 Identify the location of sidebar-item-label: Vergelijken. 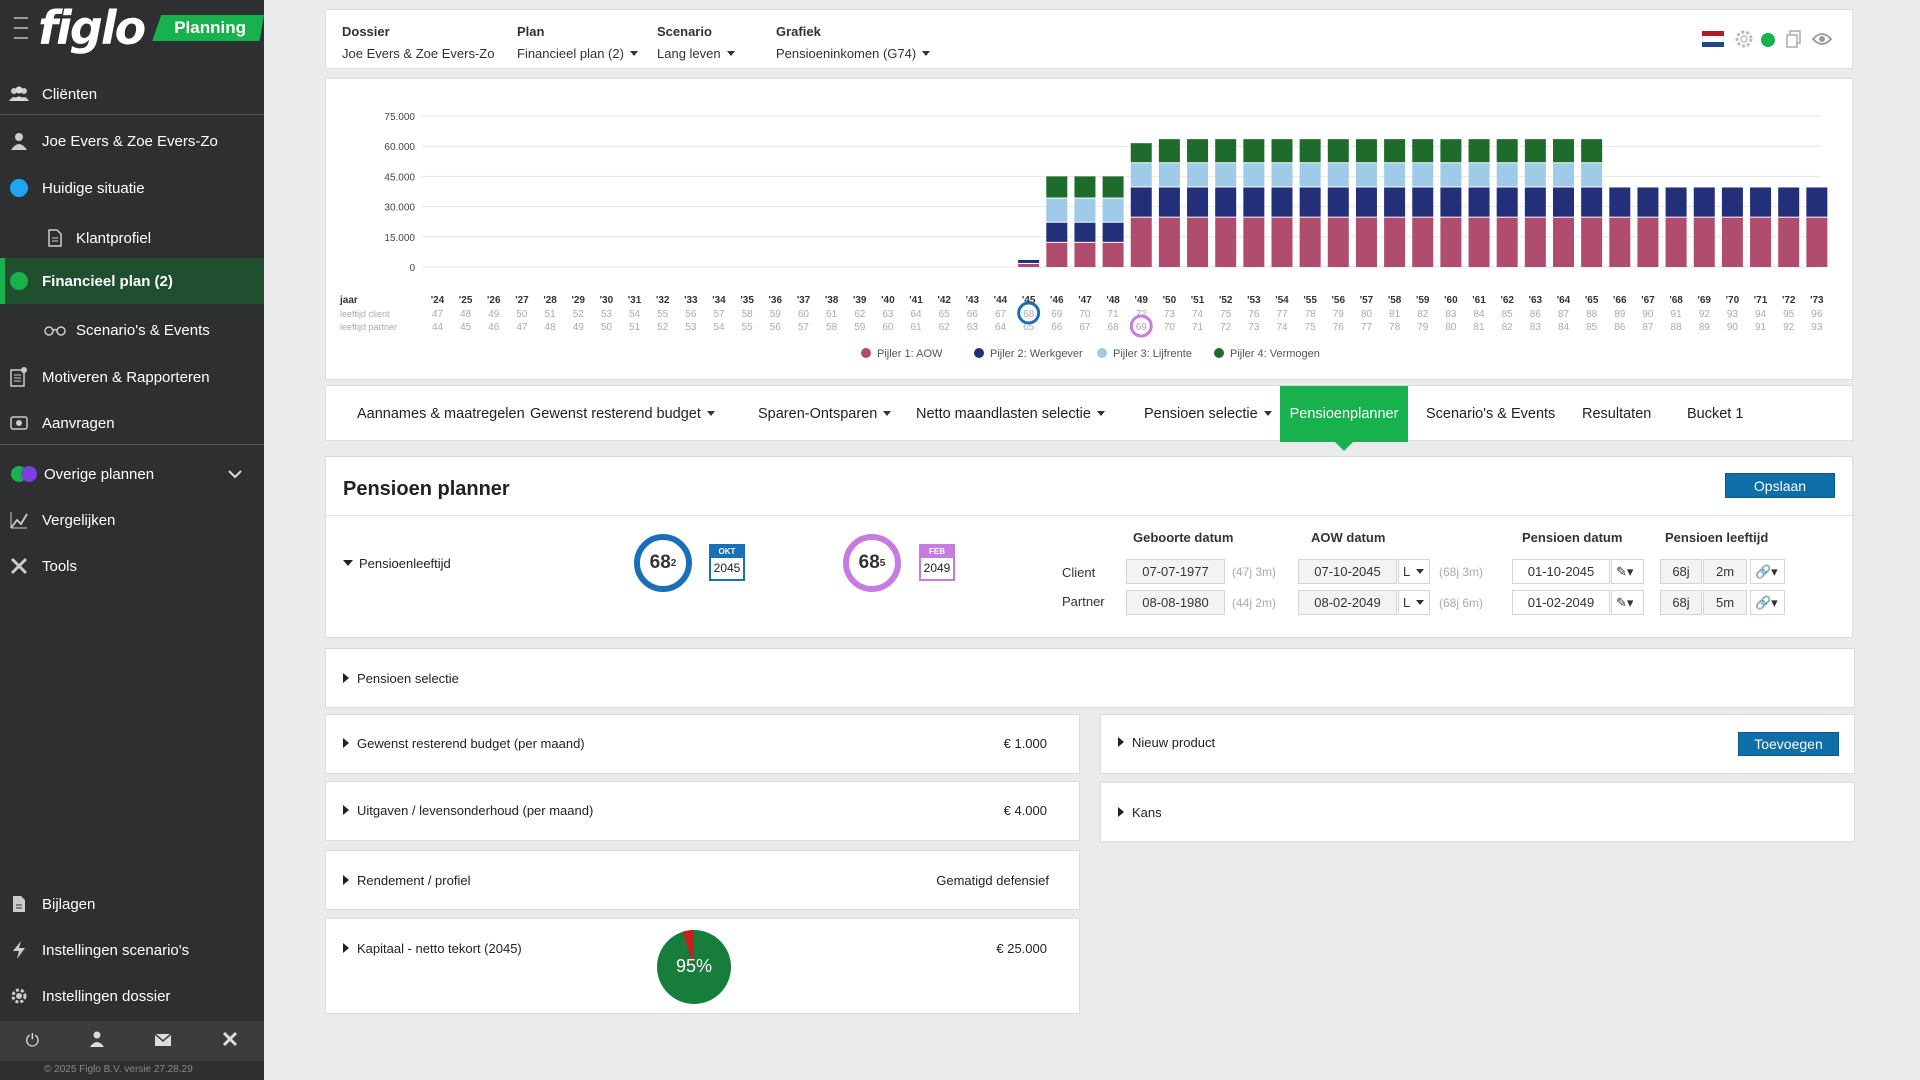
(79, 520).